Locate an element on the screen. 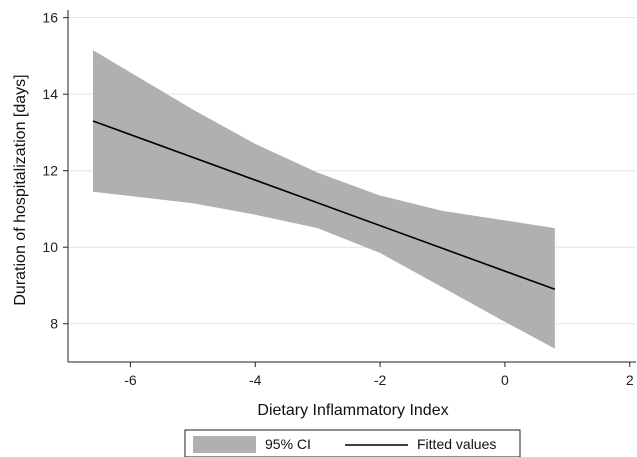  x-tick-label-4: 2 is located at coordinates (630, 380).